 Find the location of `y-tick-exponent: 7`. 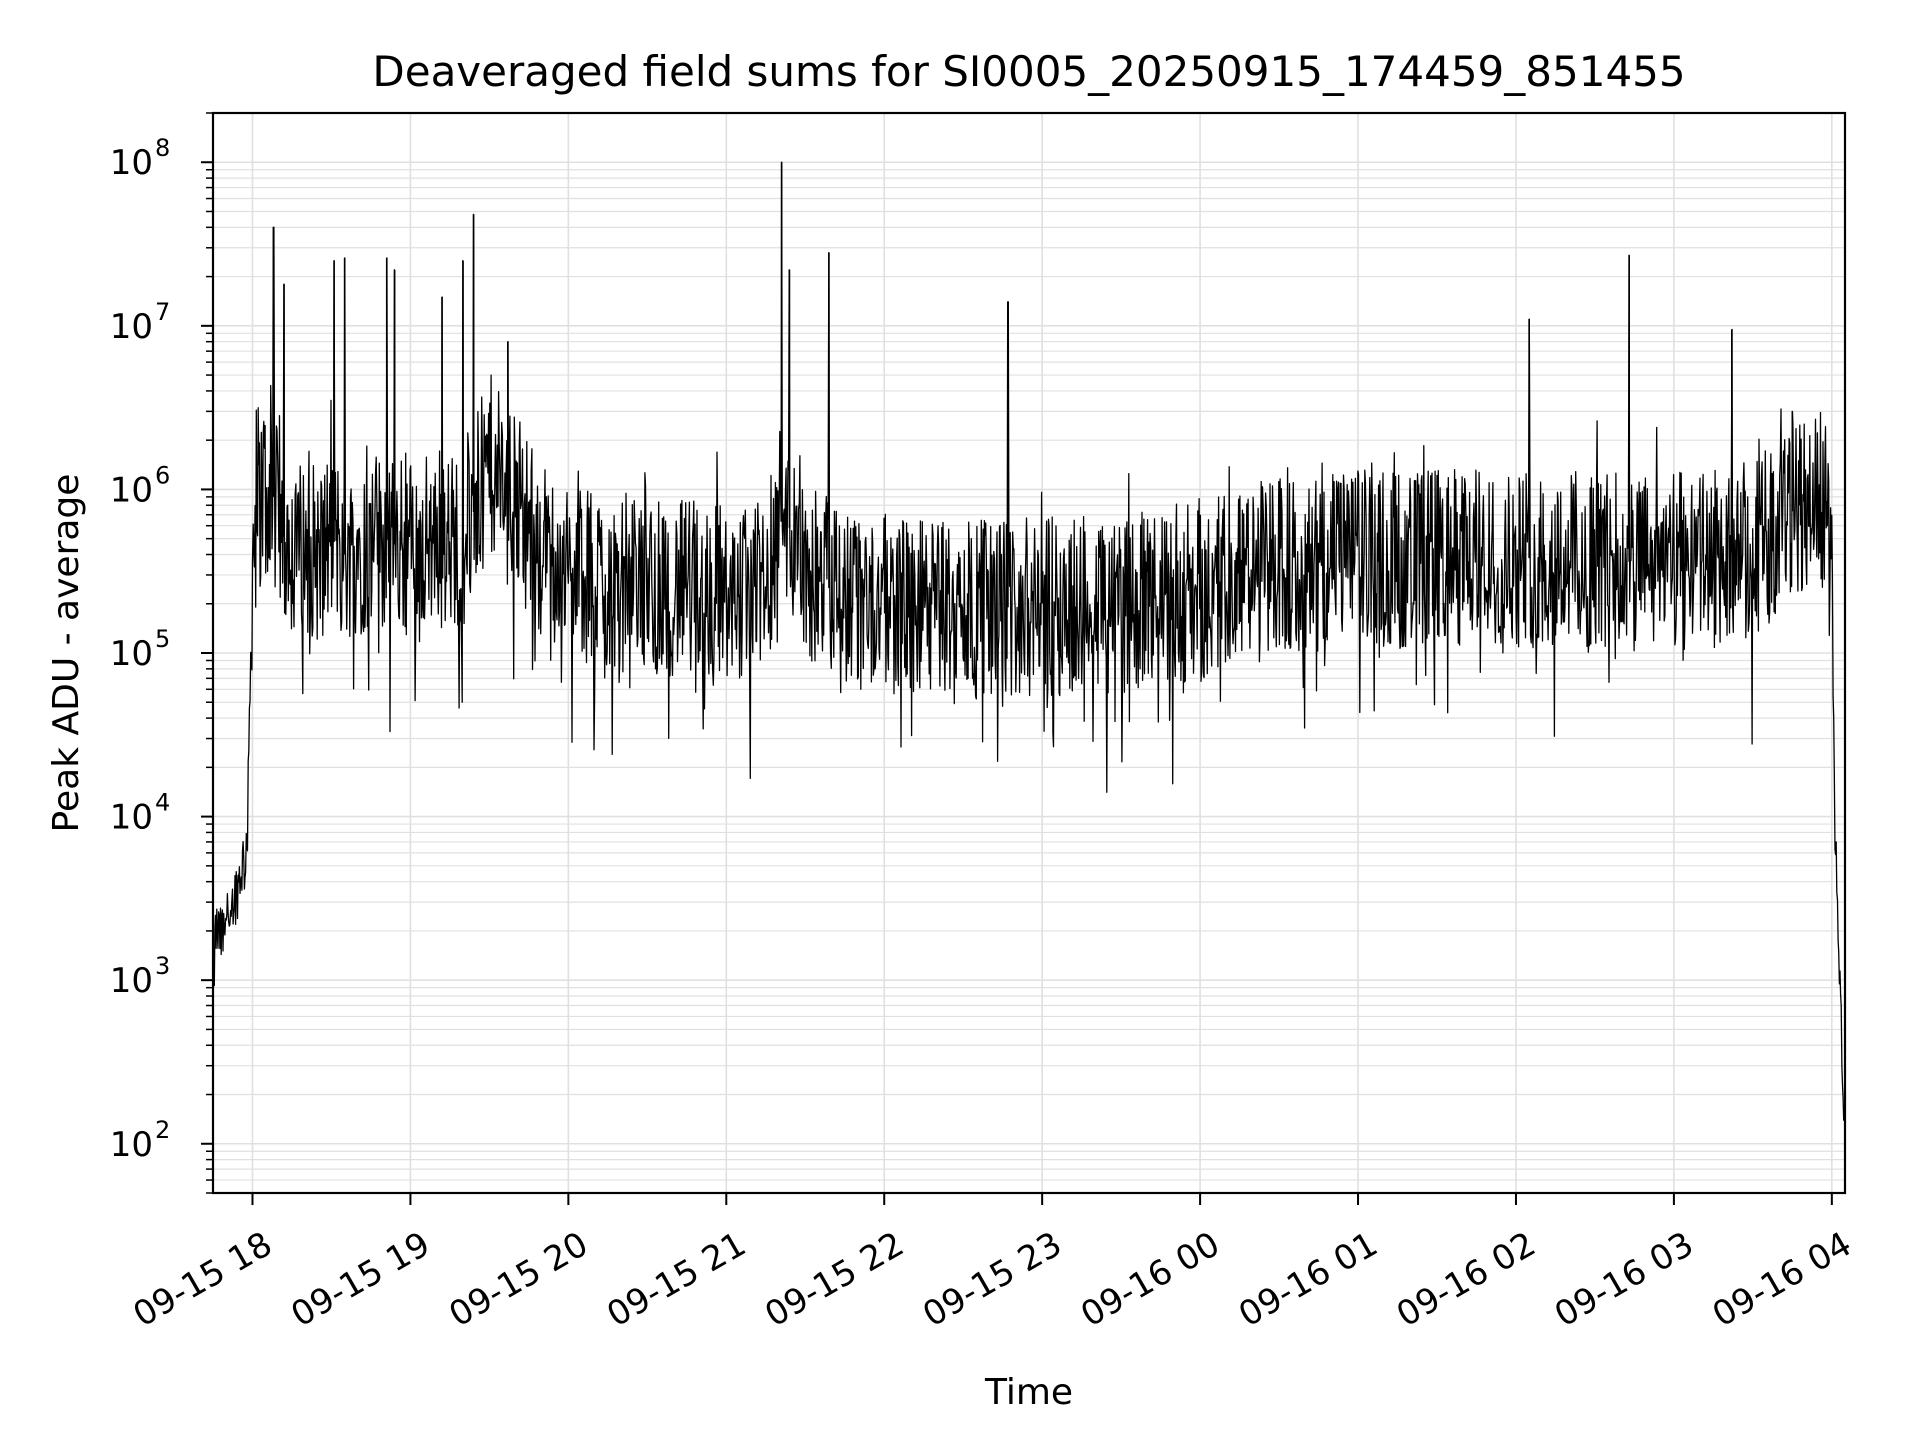

y-tick-exponent: 7 is located at coordinates (162, 312).